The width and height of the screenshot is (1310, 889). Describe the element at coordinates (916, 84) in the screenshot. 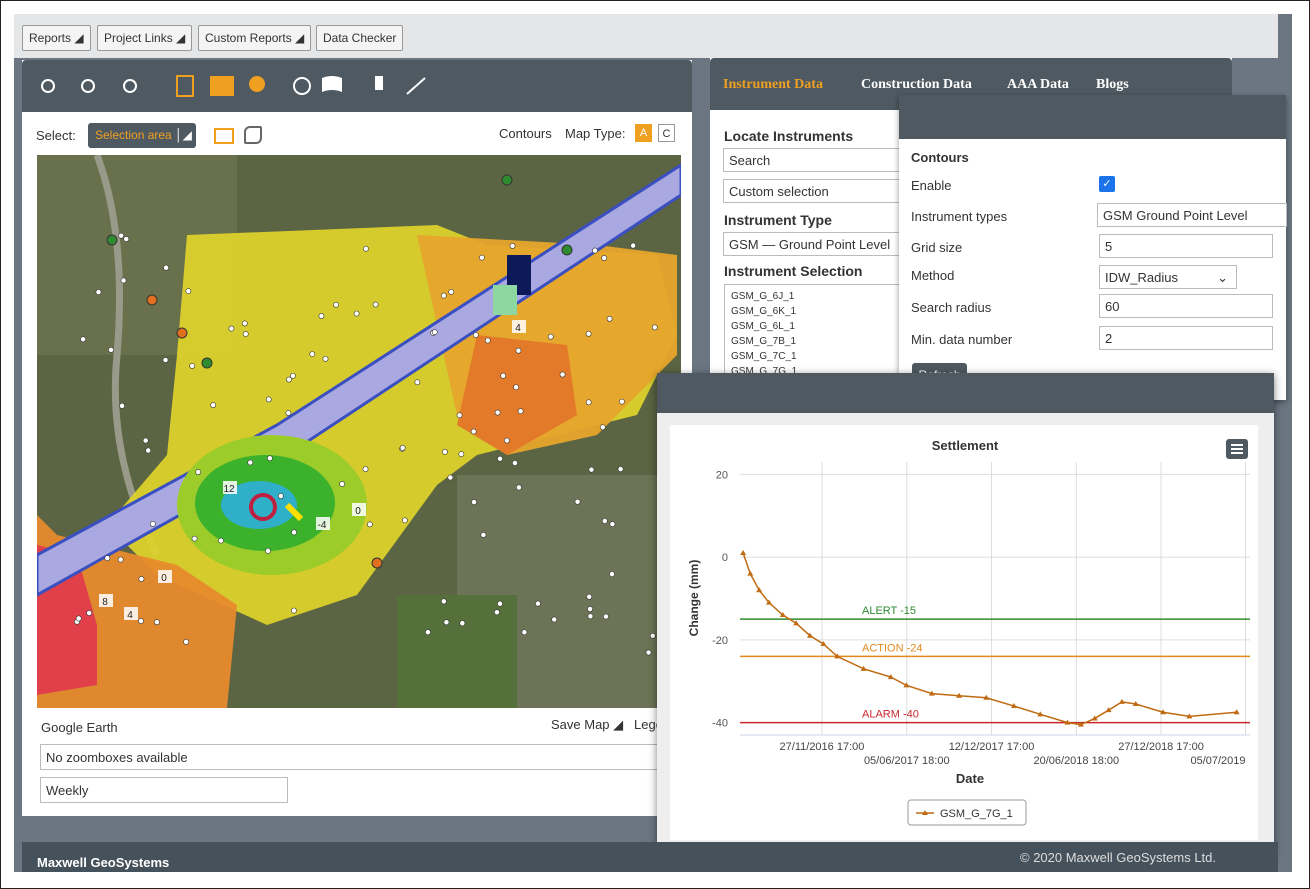

I see `tab: Construction Data` at that location.